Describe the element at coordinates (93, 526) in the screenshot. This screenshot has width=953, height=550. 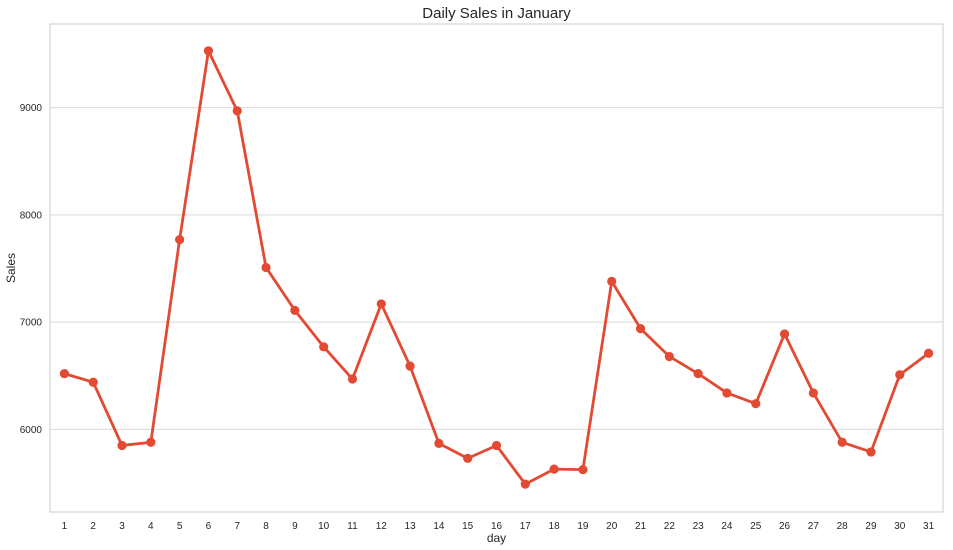
I see `x-tick-label: 2` at that location.